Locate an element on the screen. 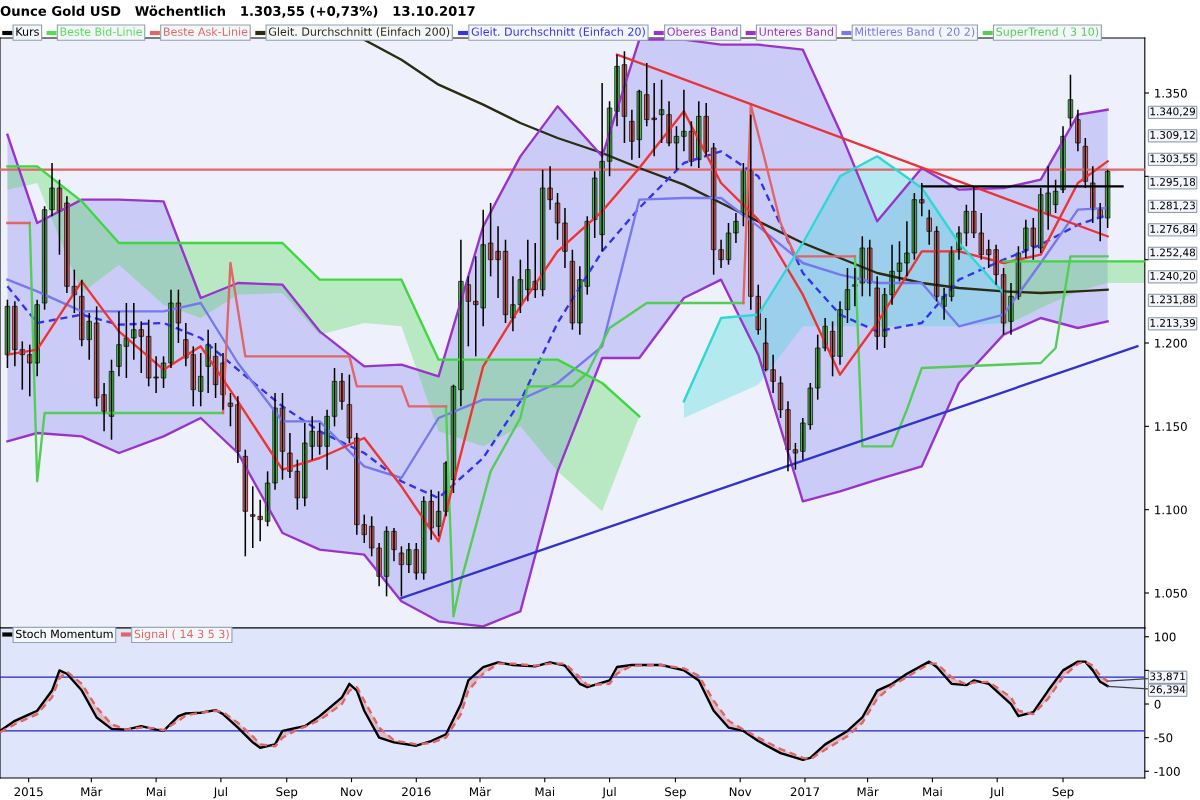 This screenshot has height=800, width=1200. text: 1.252,48 is located at coordinates (1173, 253).